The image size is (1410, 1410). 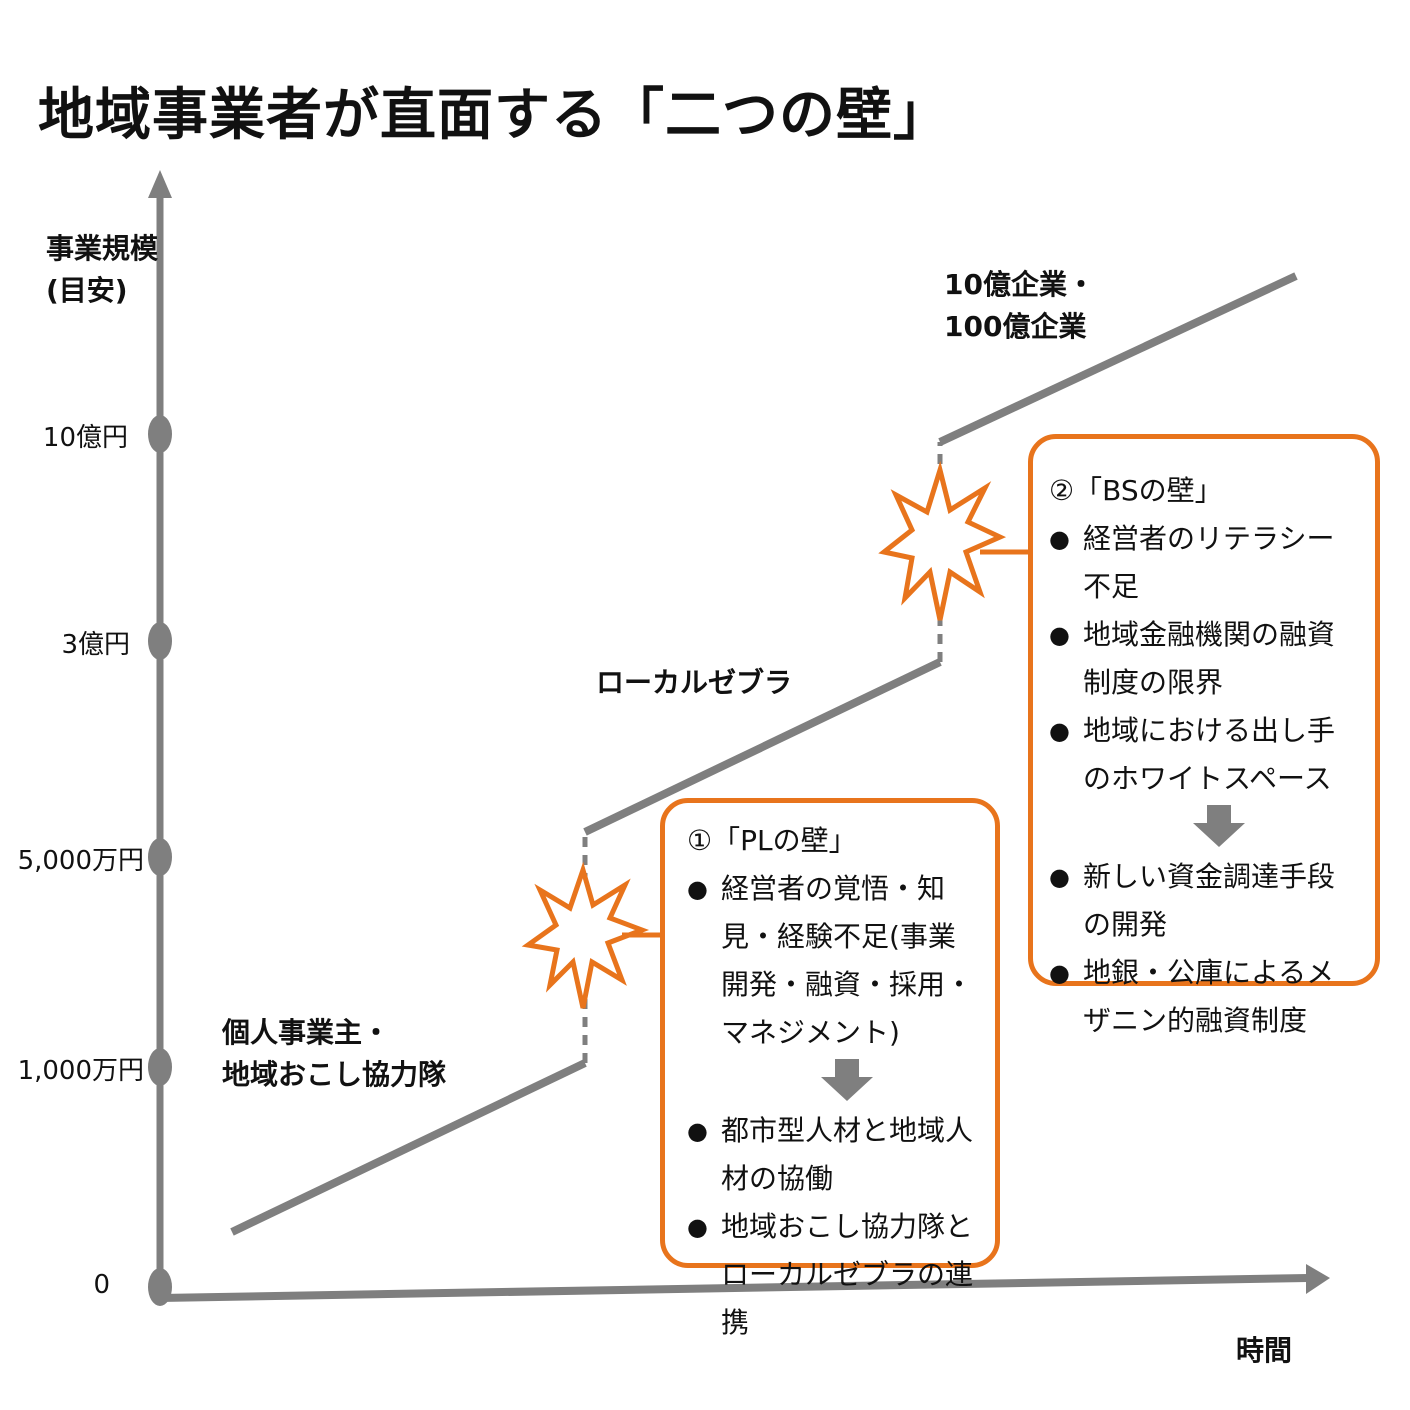 I want to click on stage-label-1: 個人事業主・ 地域おこし協力隊, so click(x=334, y=1054).